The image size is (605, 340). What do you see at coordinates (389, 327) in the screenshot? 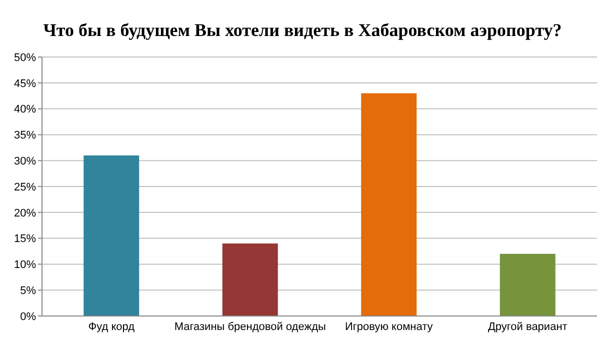
I see `x-tick-label: Игровую комнату` at bounding box center [389, 327].